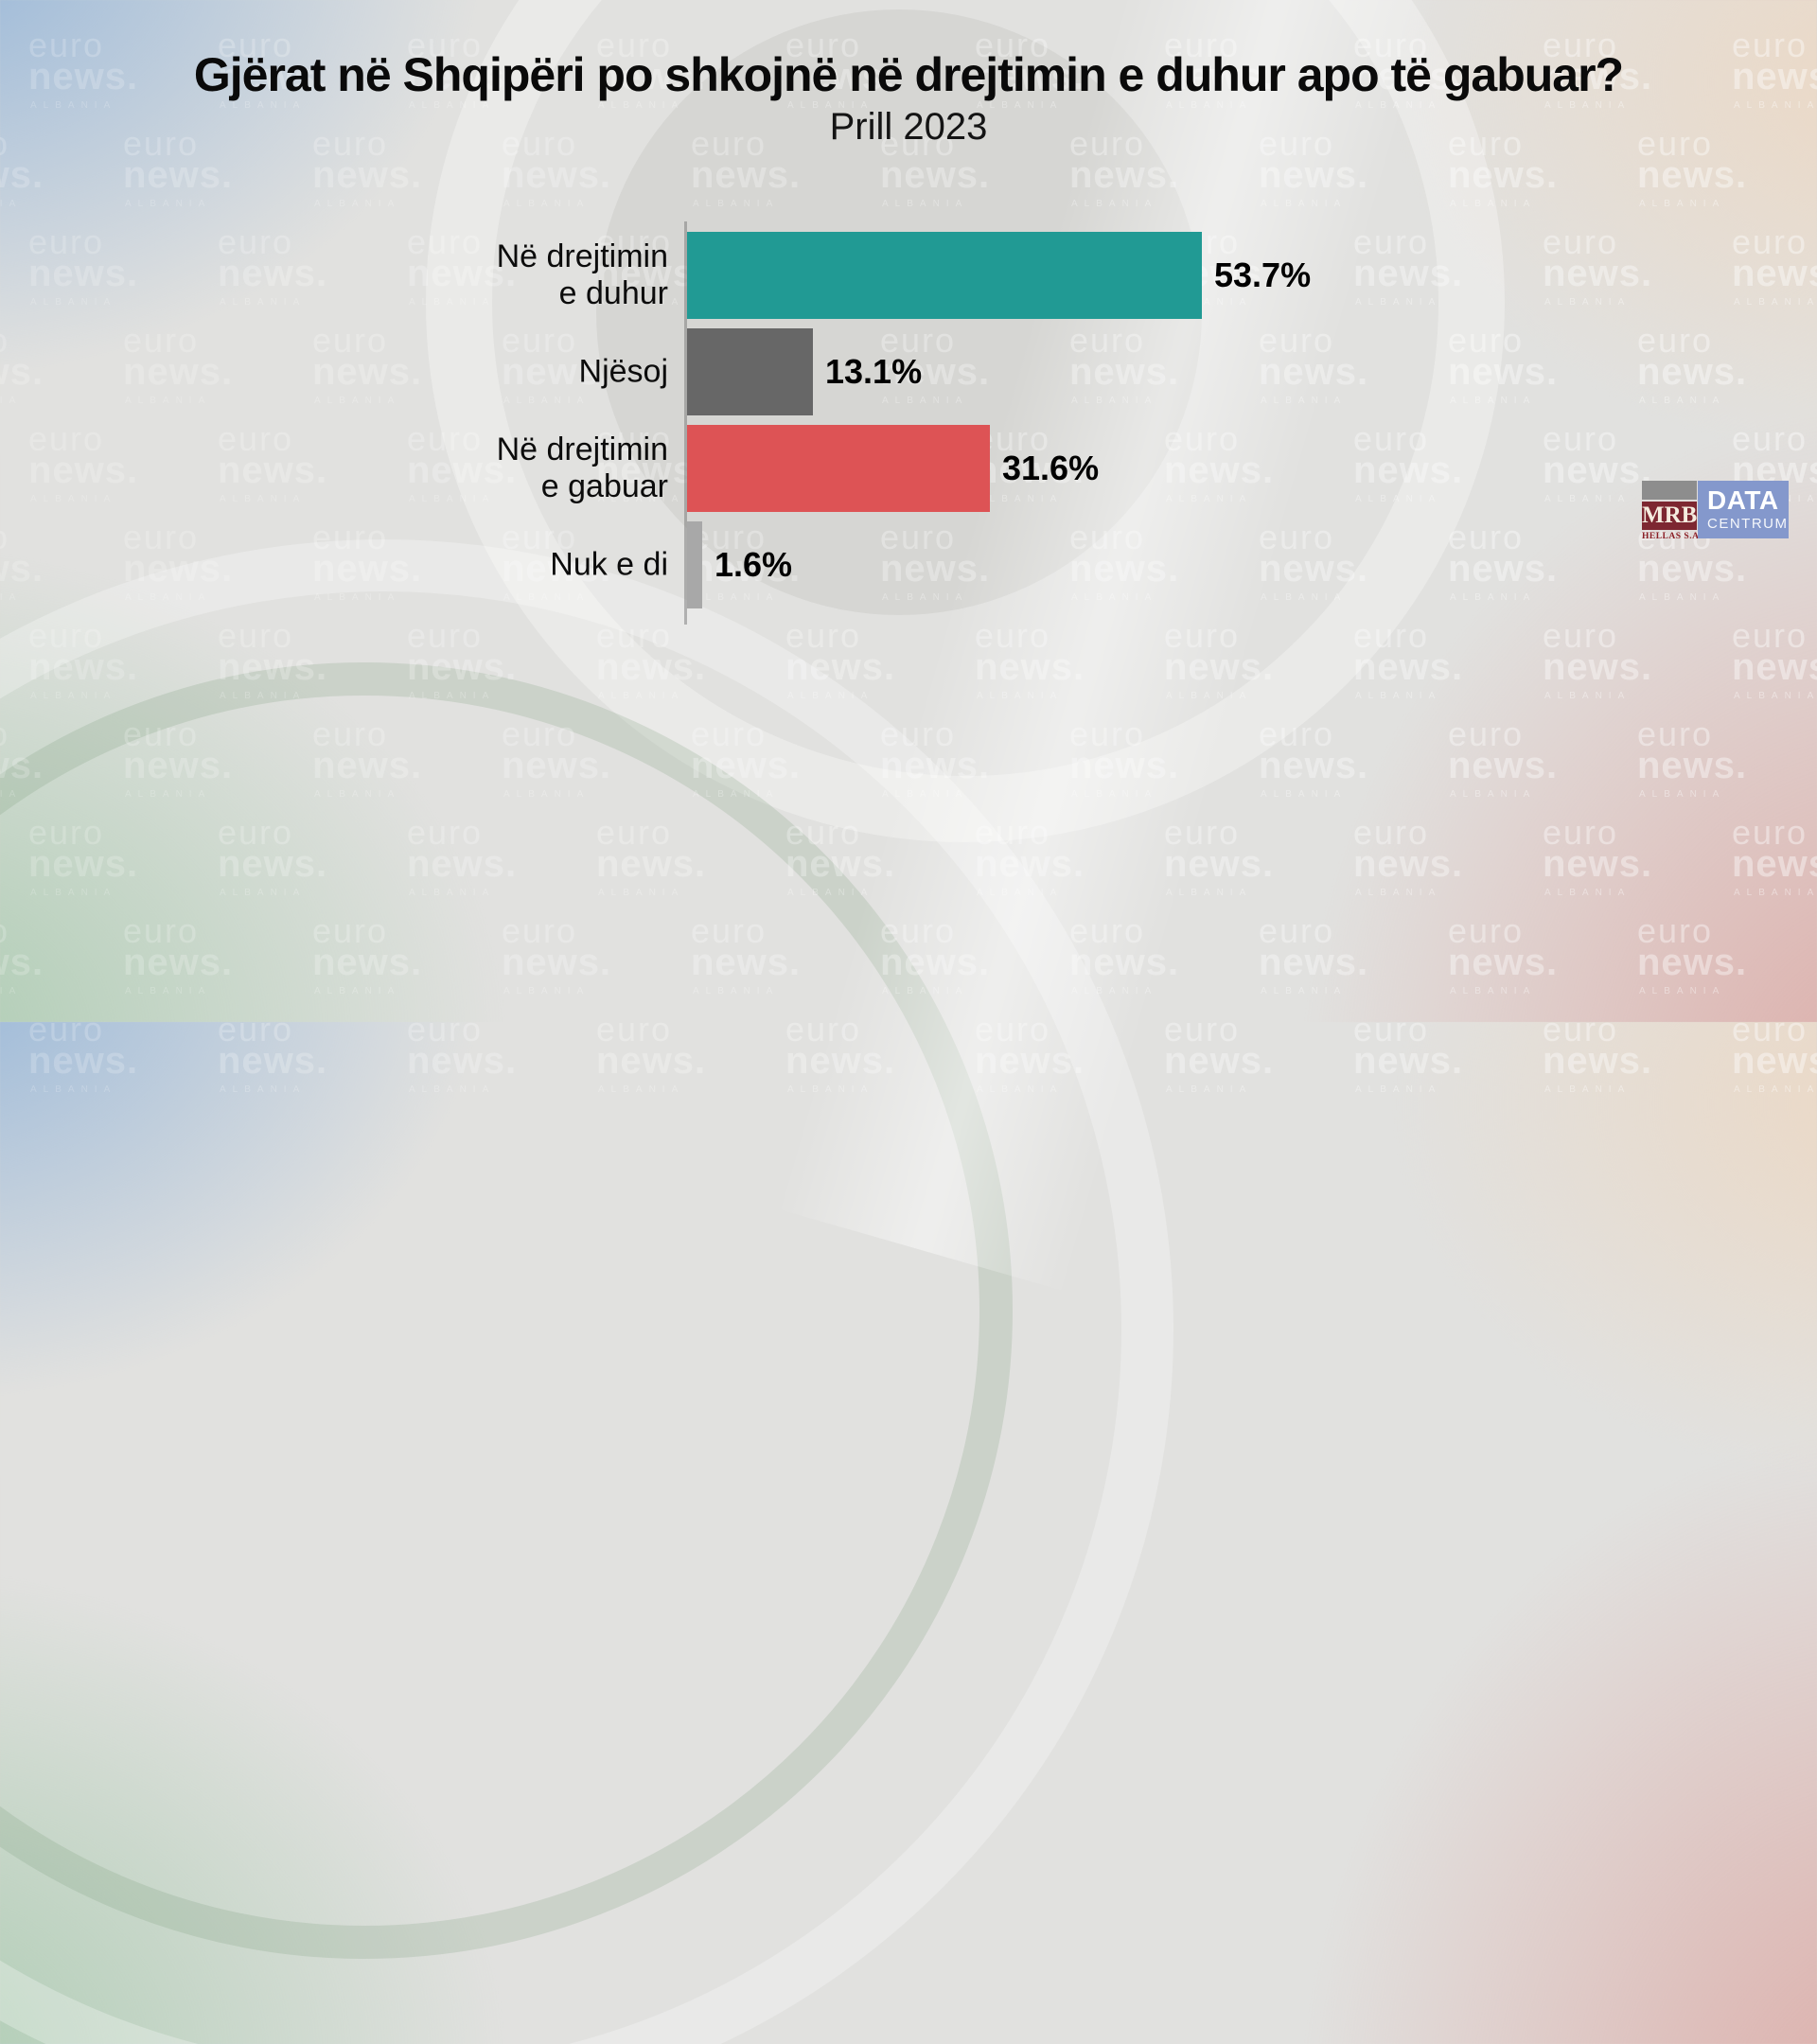 This screenshot has height=2044, width=1817. Describe the element at coordinates (623, 371) in the screenshot. I see `category-label: Njësoj` at that location.